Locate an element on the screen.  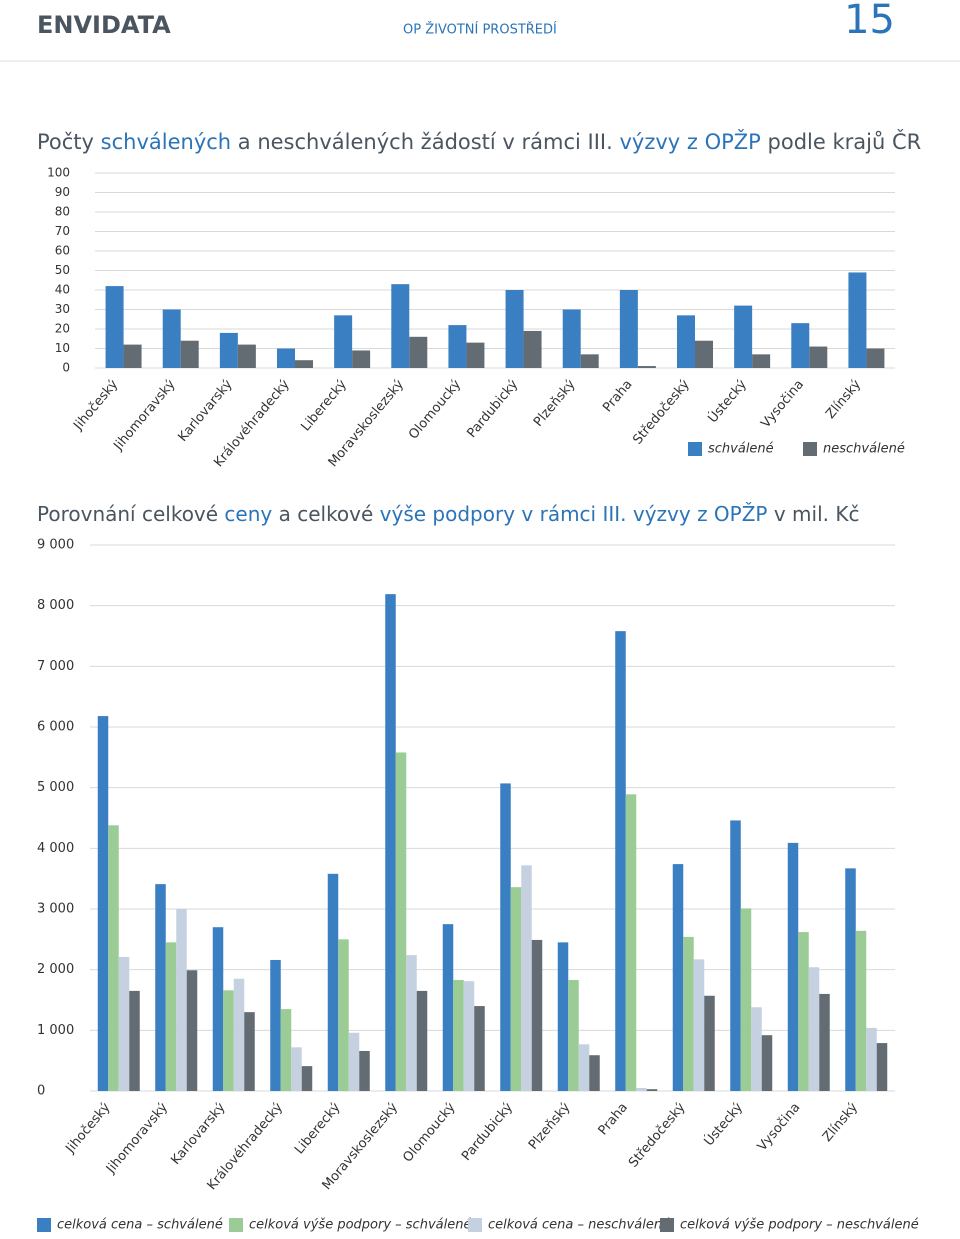
y-tick-label: 70 is located at coordinates (62, 231).